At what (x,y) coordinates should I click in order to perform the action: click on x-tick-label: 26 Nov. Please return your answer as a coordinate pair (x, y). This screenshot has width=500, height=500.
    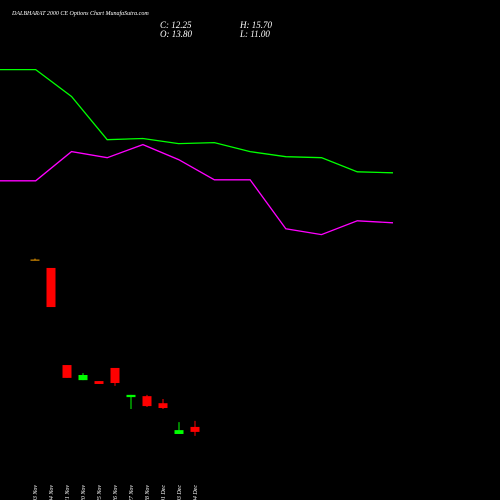
    Looking at the image, I should click on (116, 492).